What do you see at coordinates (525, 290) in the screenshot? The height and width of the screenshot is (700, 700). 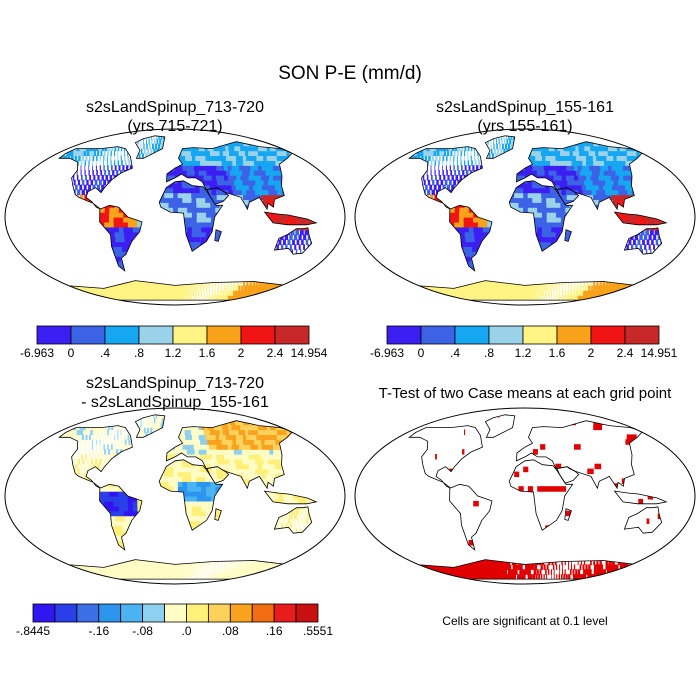 I see `coastline-antarctica` at bounding box center [525, 290].